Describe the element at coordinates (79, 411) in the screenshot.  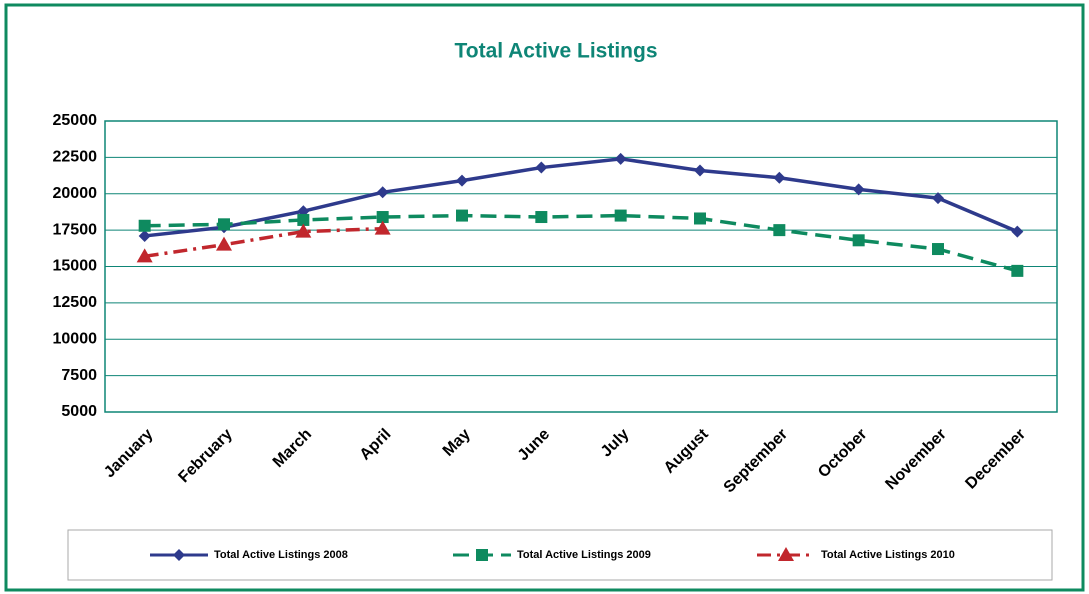
I see `y-tick-label: 5000` at that location.